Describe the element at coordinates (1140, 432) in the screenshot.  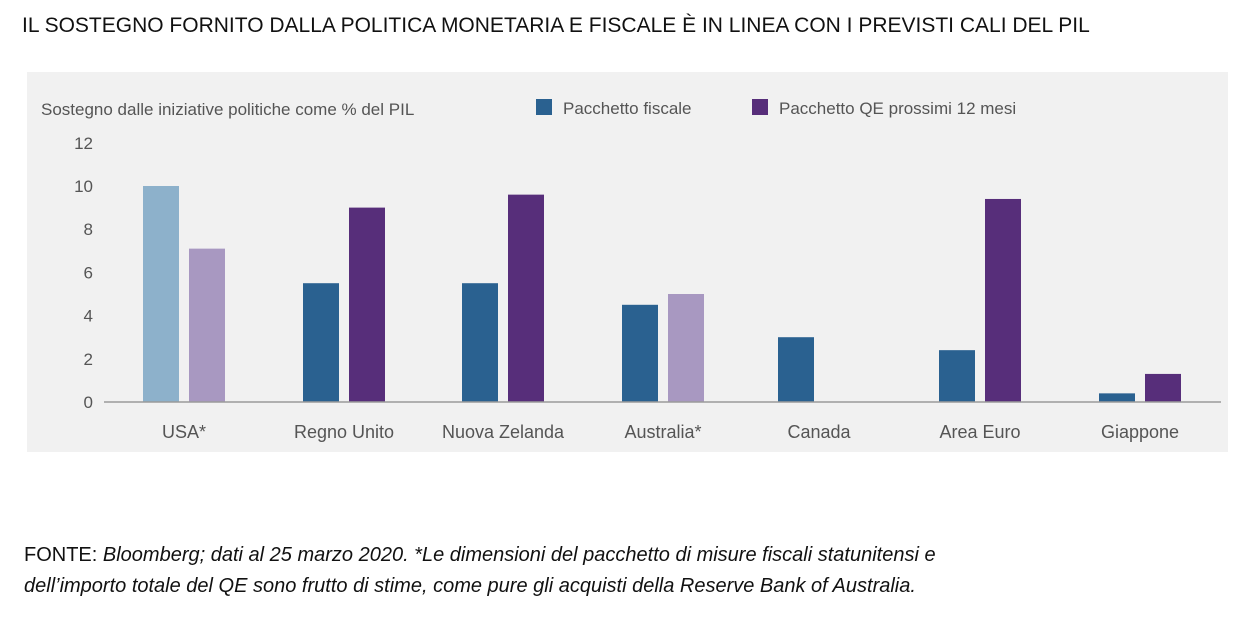
I see `x-tick-label: Giappone` at that location.